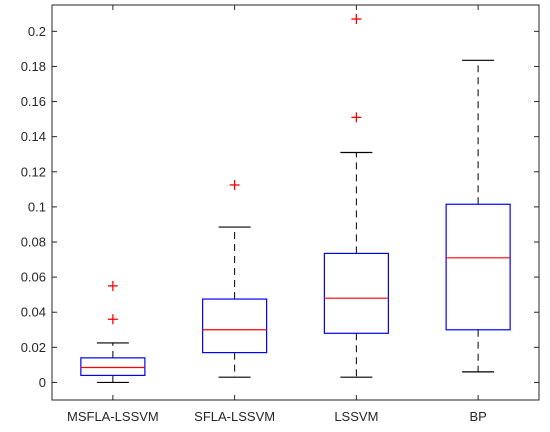 The image size is (550, 432). I want to click on y-tick-label: 0.12, so click(33, 171).